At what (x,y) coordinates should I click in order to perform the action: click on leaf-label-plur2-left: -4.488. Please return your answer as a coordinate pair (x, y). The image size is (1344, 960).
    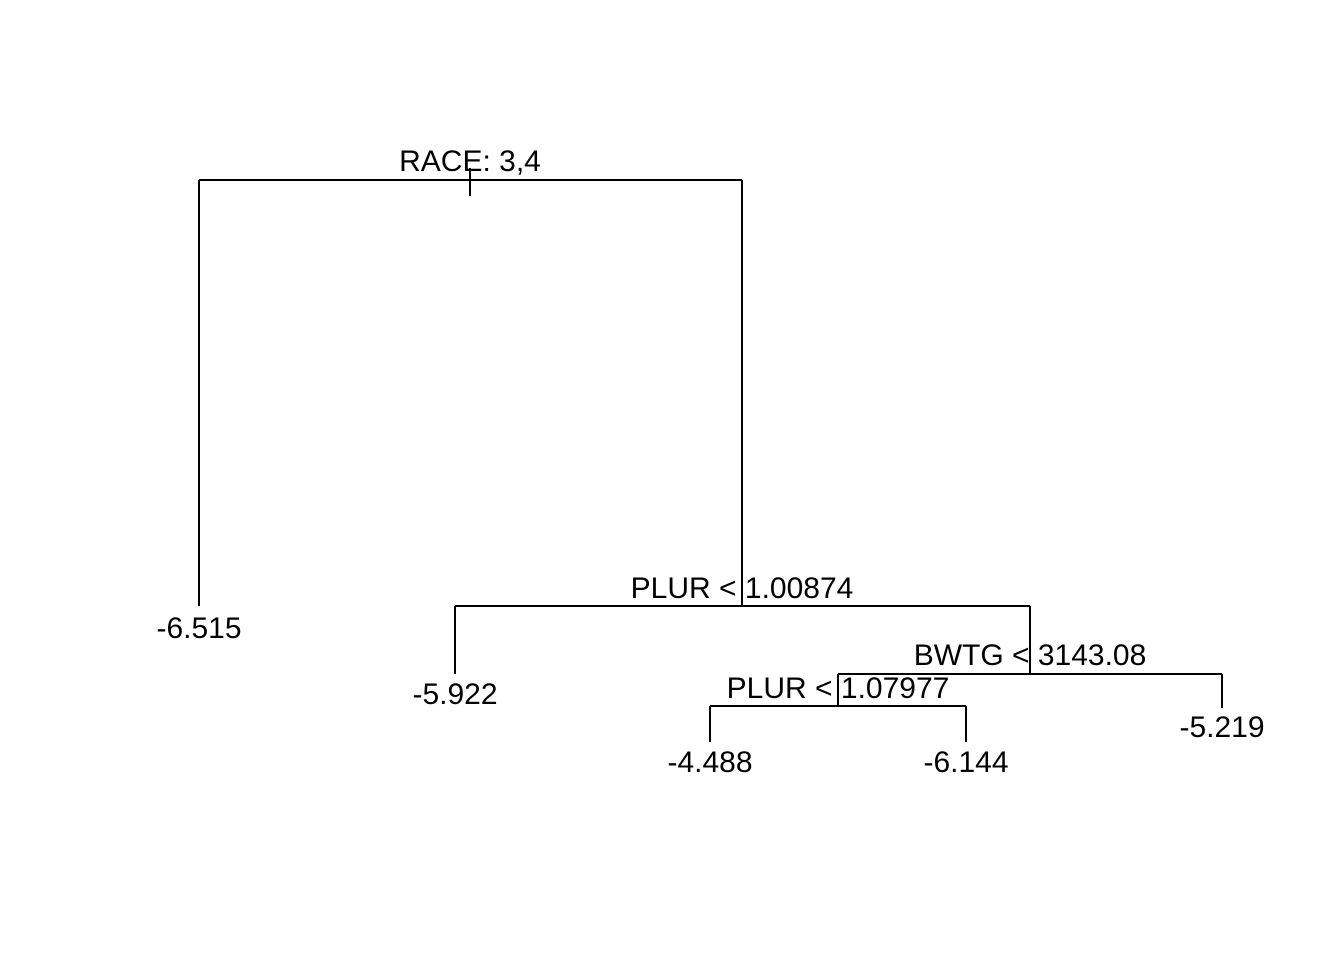
    Looking at the image, I should click on (709, 762).